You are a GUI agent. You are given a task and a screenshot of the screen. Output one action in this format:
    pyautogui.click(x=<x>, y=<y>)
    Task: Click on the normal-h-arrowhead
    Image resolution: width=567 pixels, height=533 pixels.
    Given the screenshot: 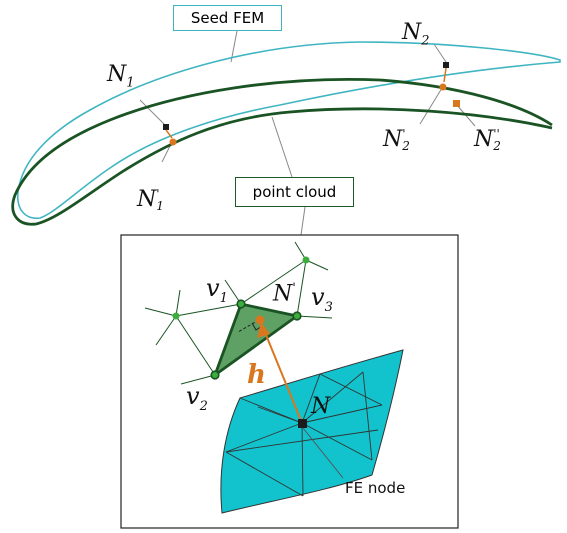 What is the action you would take?
    pyautogui.click(x=263, y=330)
    